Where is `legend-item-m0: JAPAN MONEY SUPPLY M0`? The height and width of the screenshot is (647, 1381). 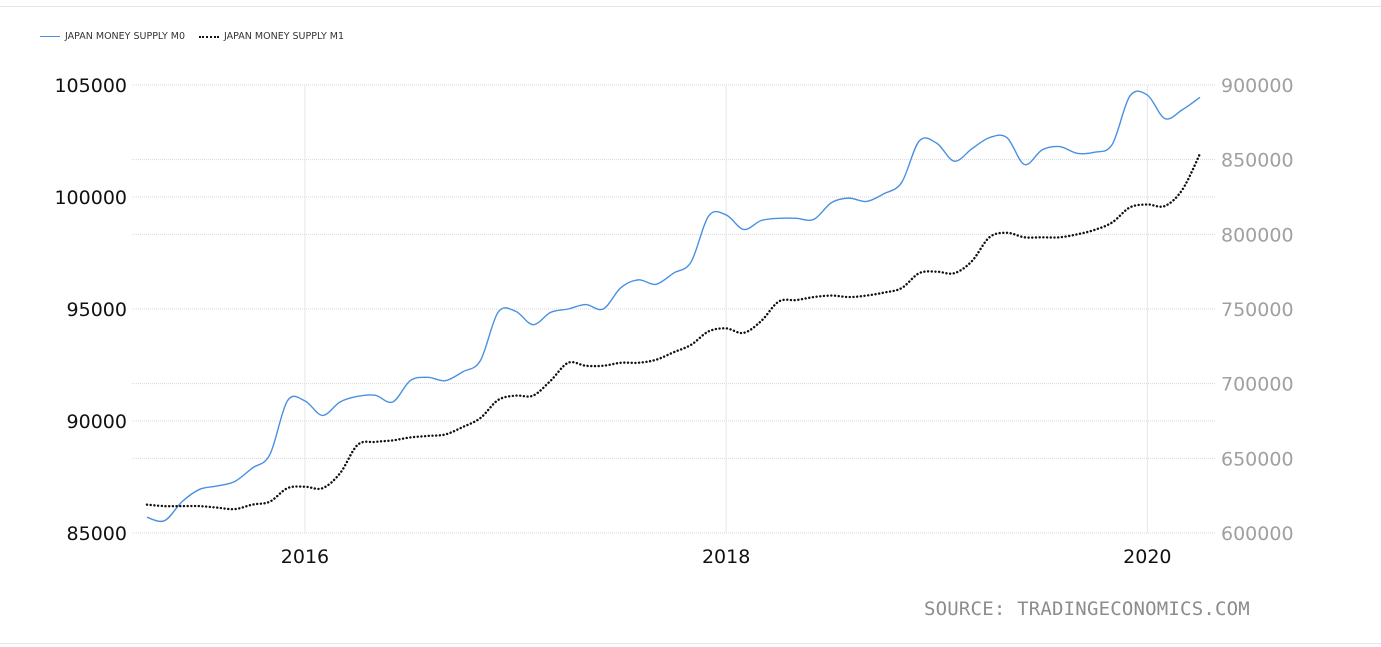 legend-item-m0: JAPAN MONEY SUPPLY M0 is located at coordinates (112, 36).